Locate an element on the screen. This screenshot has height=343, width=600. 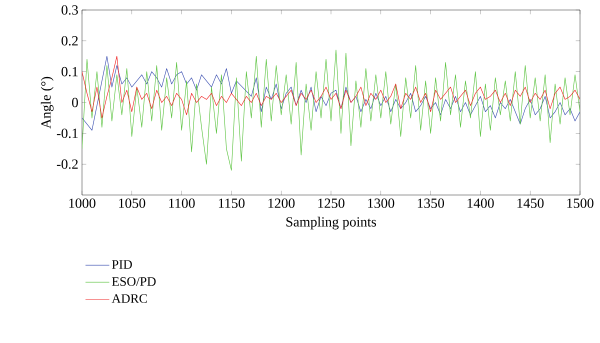
y-tick-label: -0.2 is located at coordinates (67, 164).